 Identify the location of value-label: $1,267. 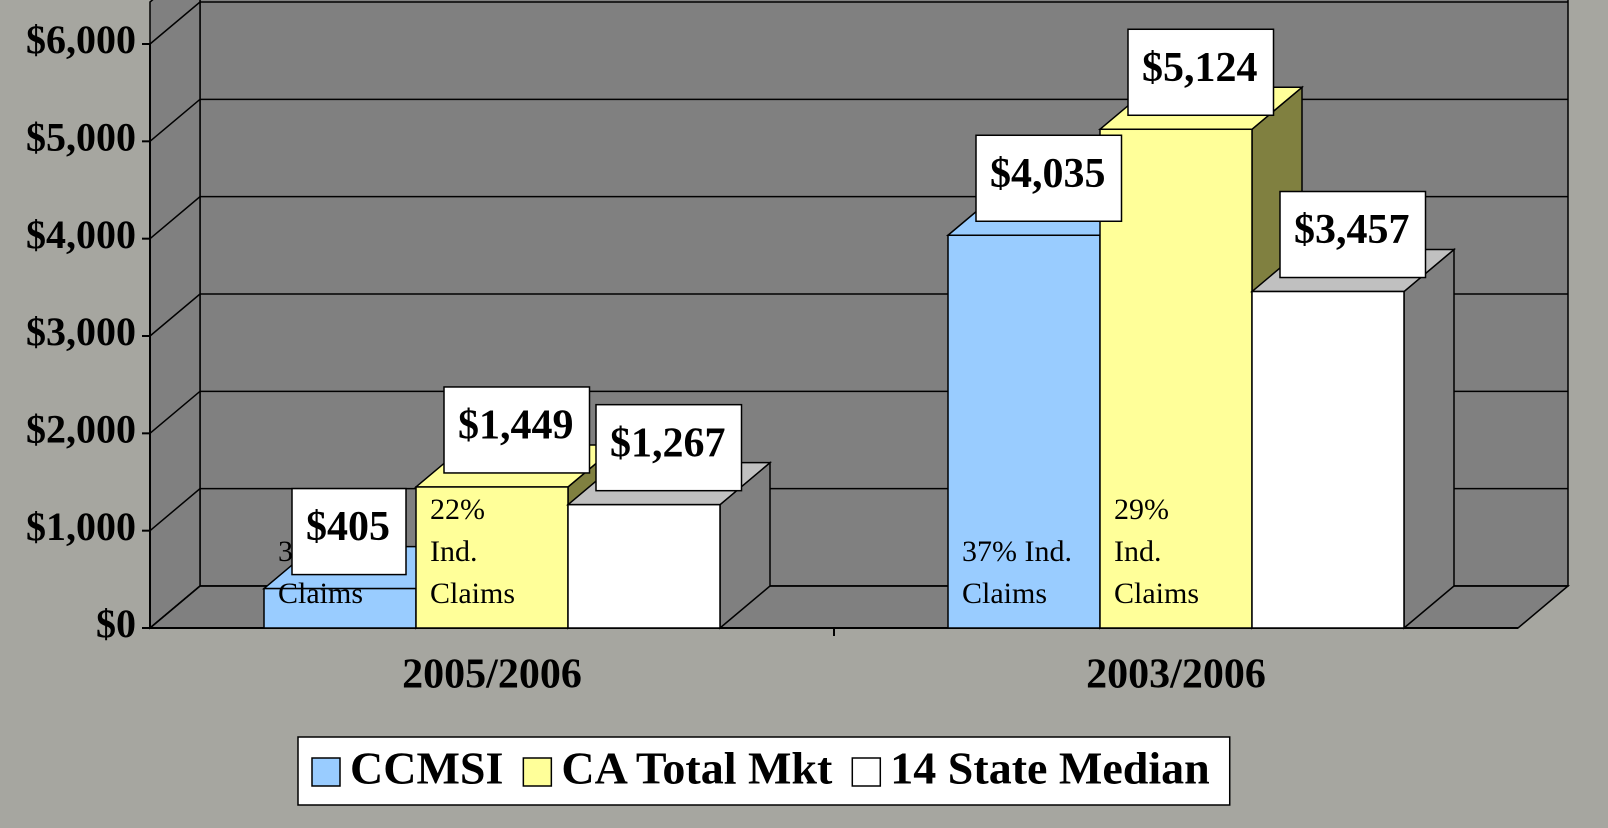
(669, 447).